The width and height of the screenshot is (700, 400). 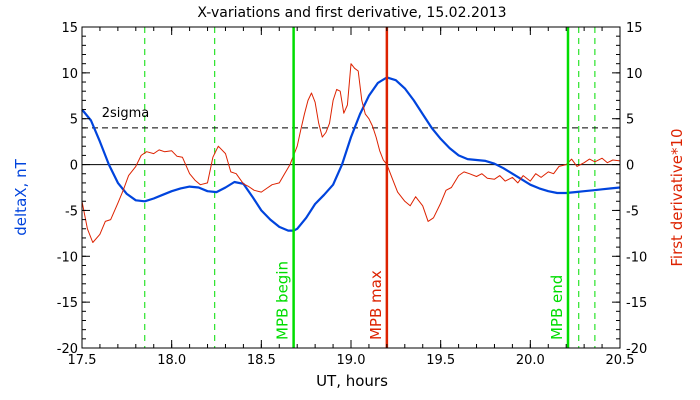 What do you see at coordinates (557, 307) in the screenshot?
I see `marker-label-2: MPB end` at bounding box center [557, 307].